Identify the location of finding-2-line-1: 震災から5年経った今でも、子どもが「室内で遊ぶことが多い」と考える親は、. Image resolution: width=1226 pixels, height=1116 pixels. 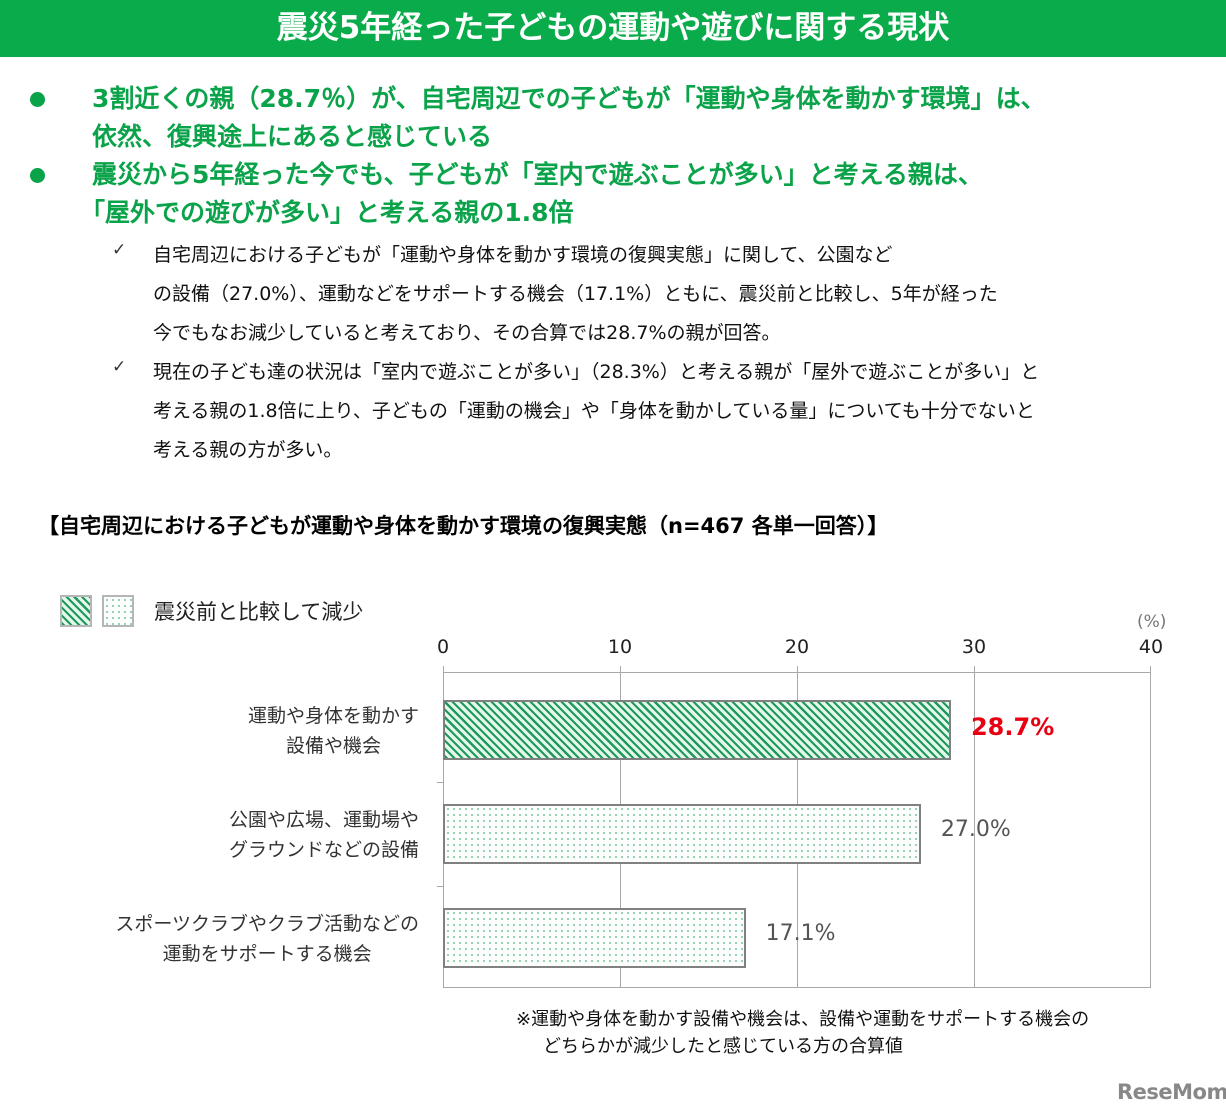
(537, 174).